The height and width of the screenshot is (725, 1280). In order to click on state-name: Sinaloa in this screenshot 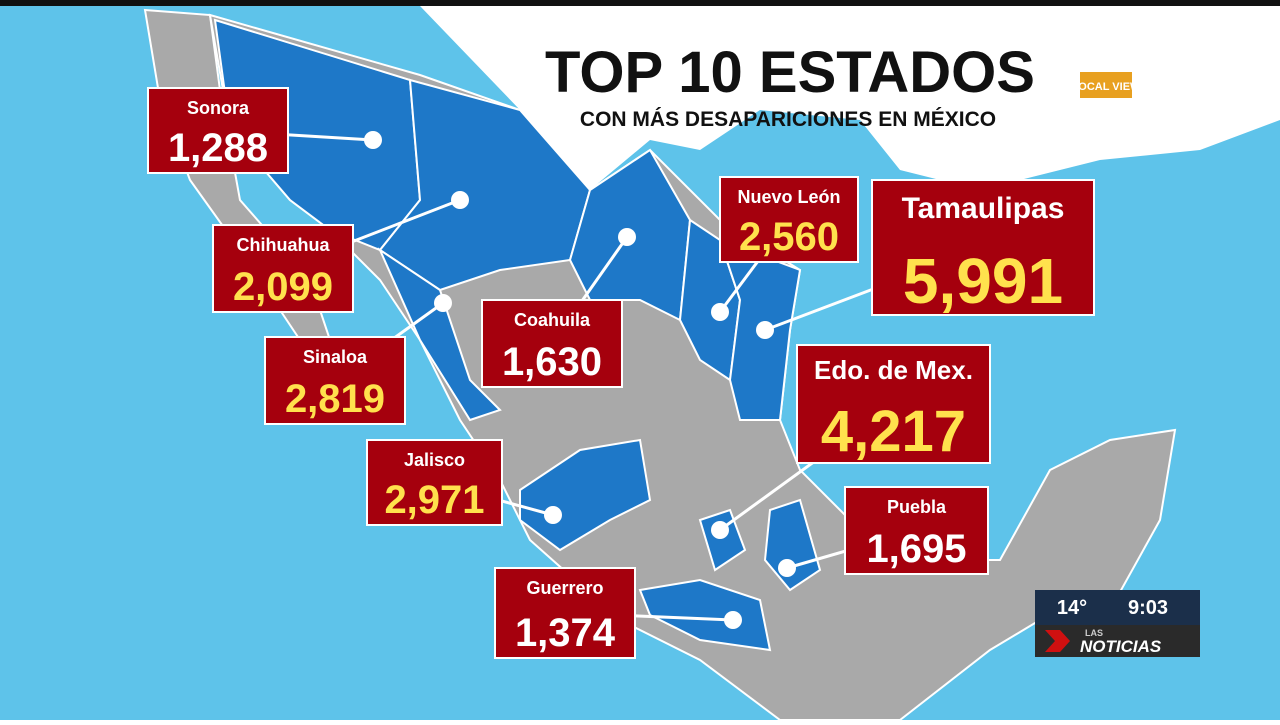, I will do `click(335, 357)`.